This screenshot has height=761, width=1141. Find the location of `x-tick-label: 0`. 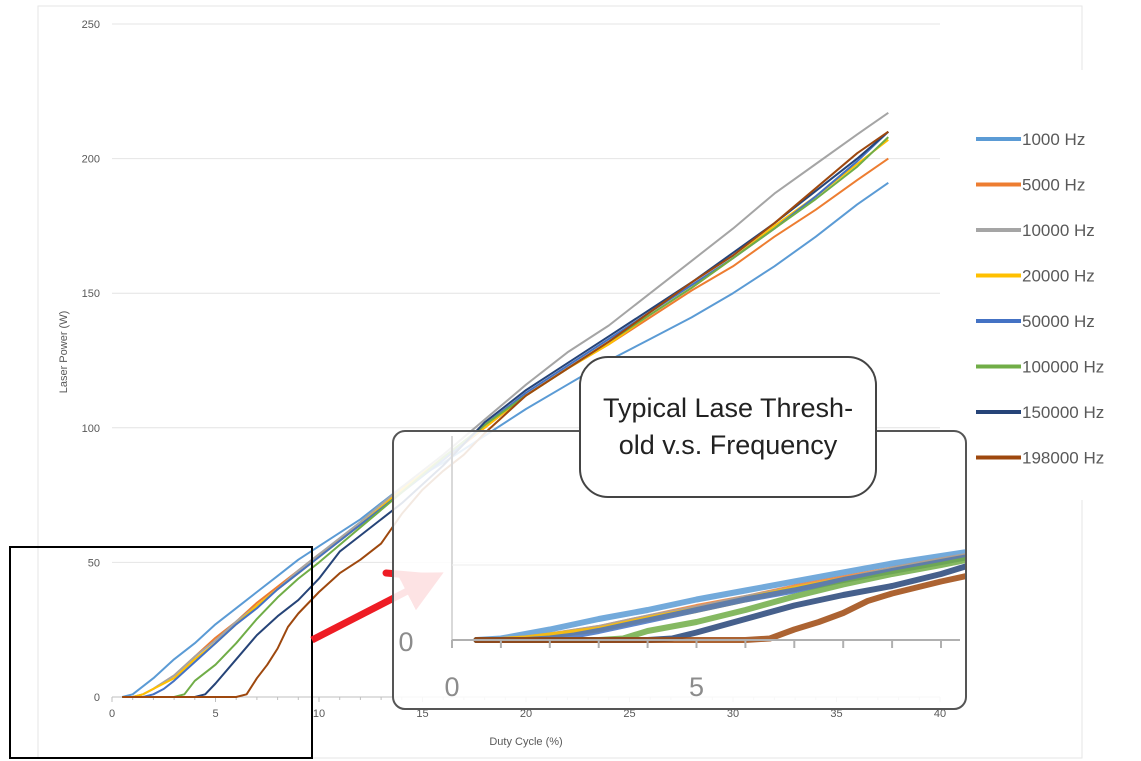

x-tick-label: 0 is located at coordinates (112, 714).